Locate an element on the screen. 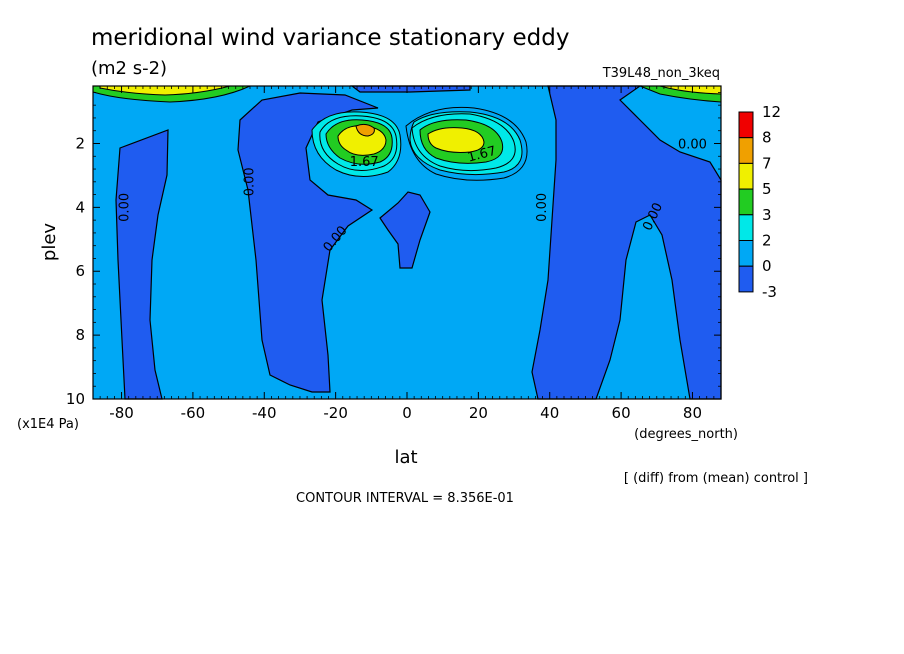 The width and height of the screenshot is (904, 654). contour-interval: CONTOUR INTERVAL = 8.356E-01 is located at coordinates (405, 498).